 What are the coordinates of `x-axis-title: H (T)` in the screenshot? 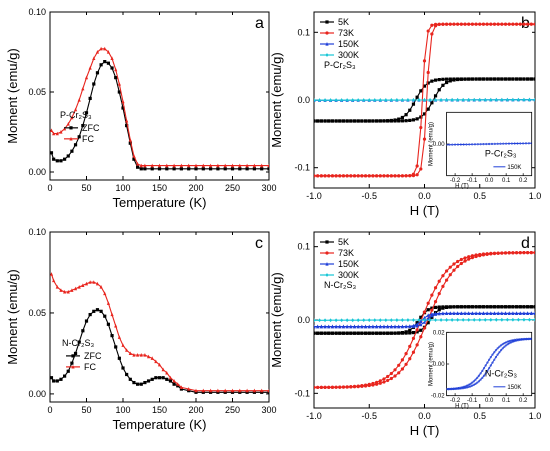 It's located at (425, 210).